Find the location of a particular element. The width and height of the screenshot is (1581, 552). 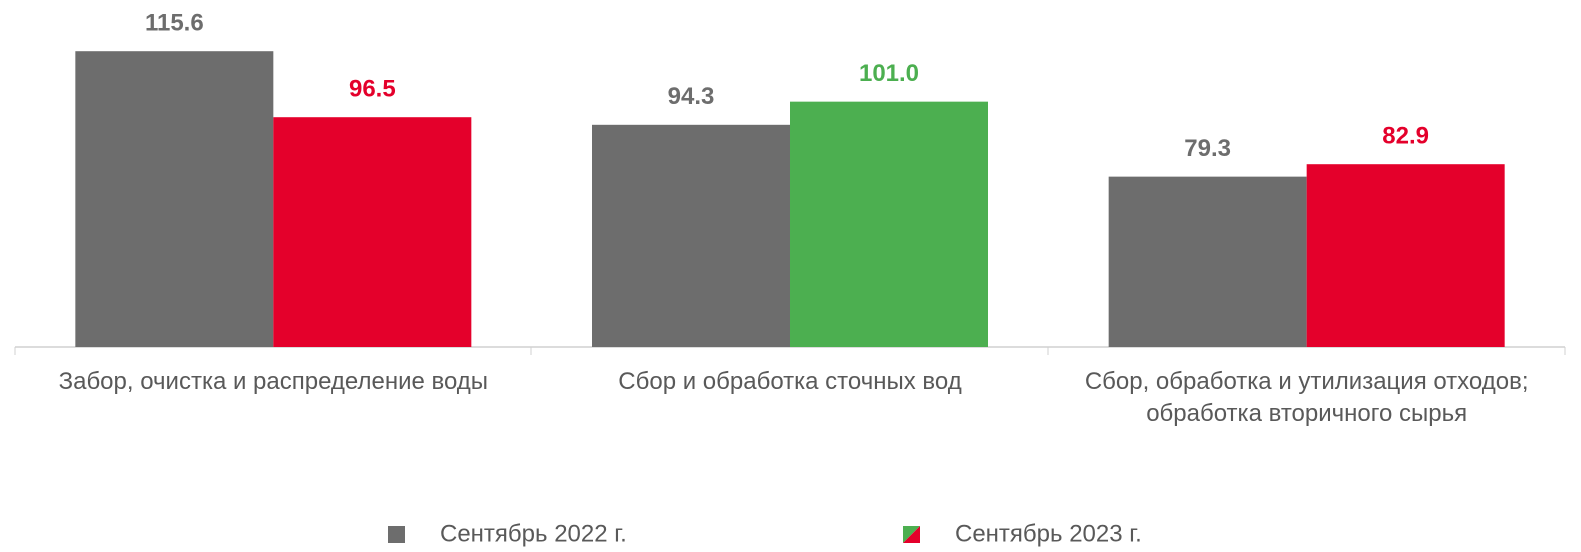

x-tick-label: Сбор и обработка сточных вод is located at coordinates (790, 381).